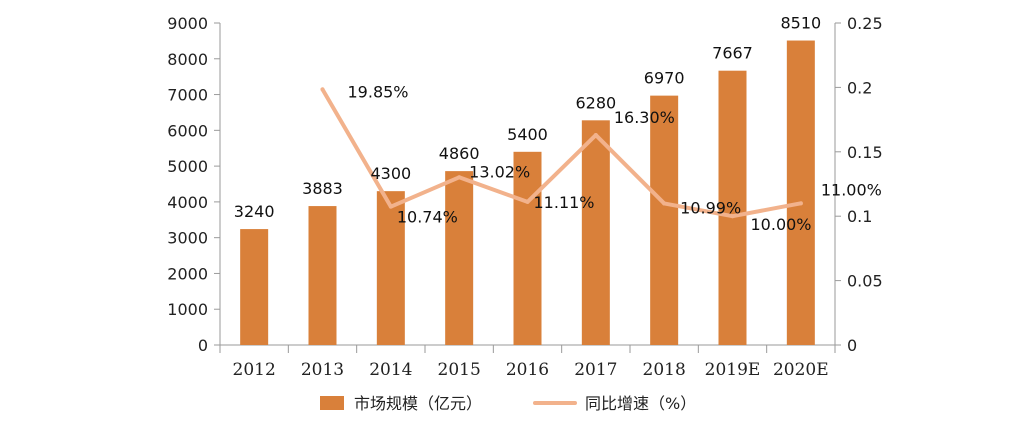  Describe the element at coordinates (187, 166) in the screenshot. I see `left-y-tick-label: 5000` at that location.